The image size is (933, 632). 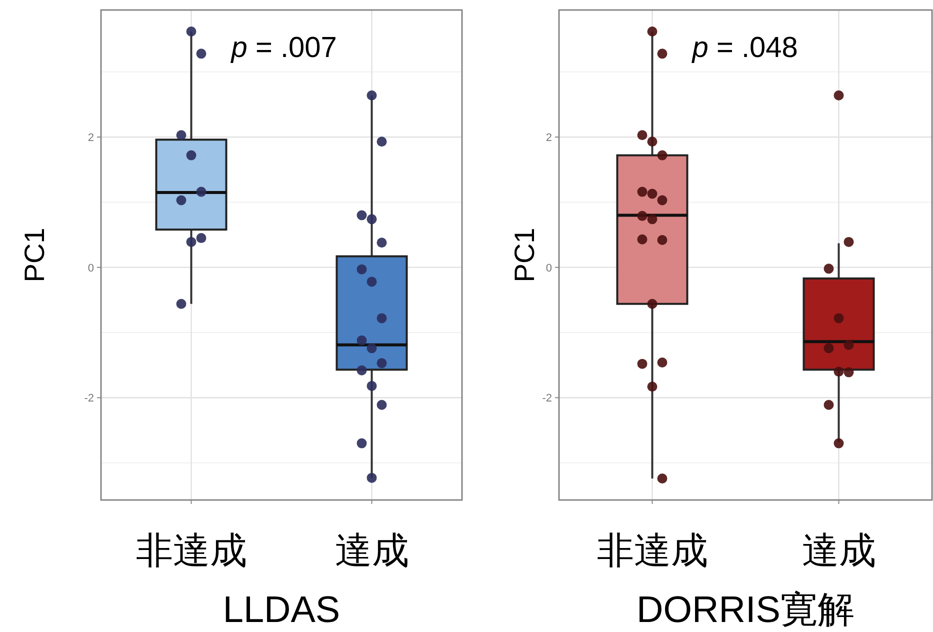 What do you see at coordinates (744, 48) in the screenshot?
I see `annotation: p = .048` at bounding box center [744, 48].